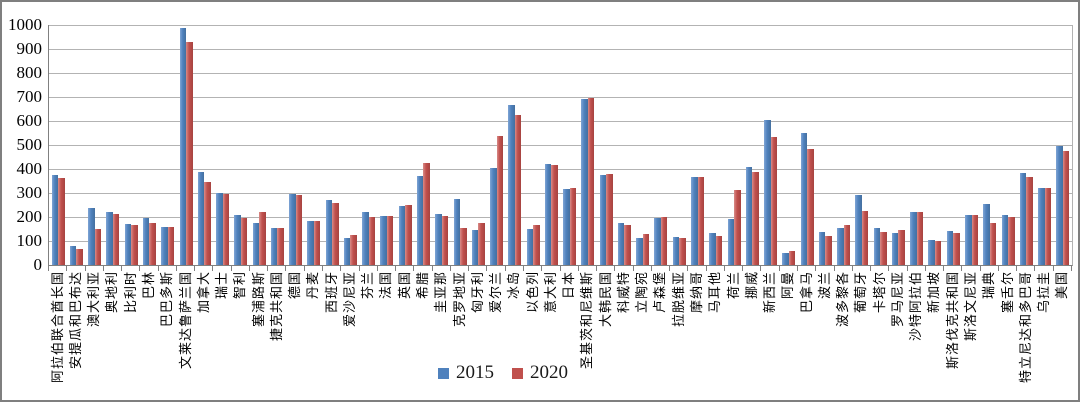 Image resolution: width=1080 pixels, height=402 pixels. Describe the element at coordinates (29, 216) in the screenshot. I see `y-axis-label: 200` at that location.